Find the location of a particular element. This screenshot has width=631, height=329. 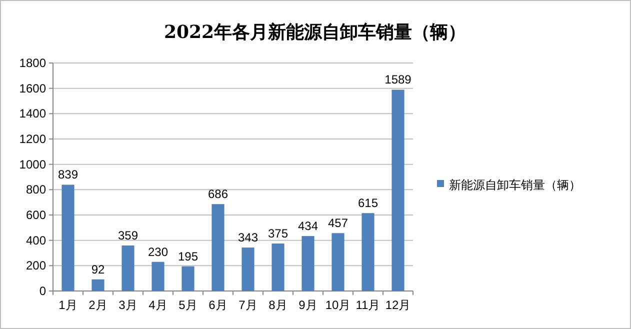

chart-title: 2022年各月新能源自卸车销量（辆） is located at coordinates (315, 32).